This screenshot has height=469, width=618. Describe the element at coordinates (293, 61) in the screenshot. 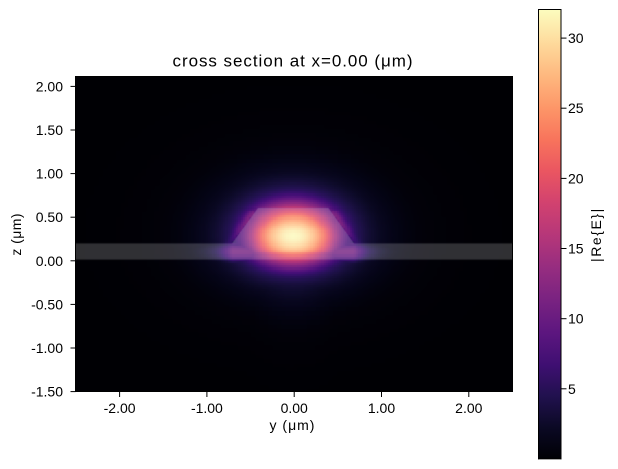

I see `svg-text: cross section at x=0.00 (μm)` at that location.